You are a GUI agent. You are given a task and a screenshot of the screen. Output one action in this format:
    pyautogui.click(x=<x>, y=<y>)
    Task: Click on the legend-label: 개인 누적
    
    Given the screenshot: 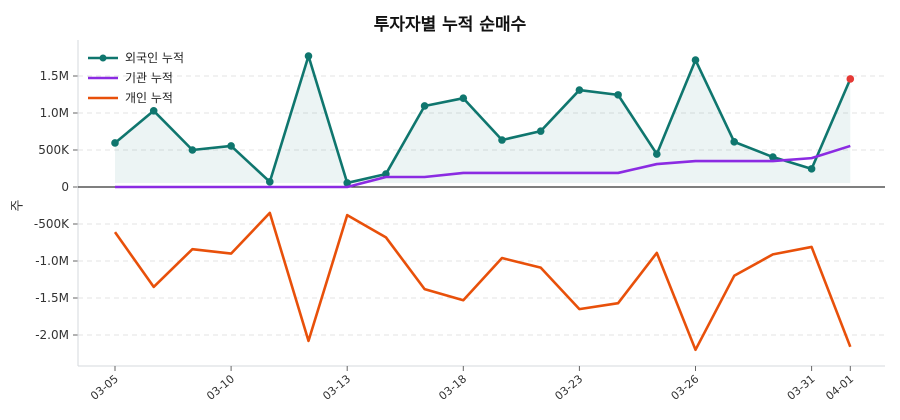 What is the action you would take?
    pyautogui.click(x=149, y=98)
    